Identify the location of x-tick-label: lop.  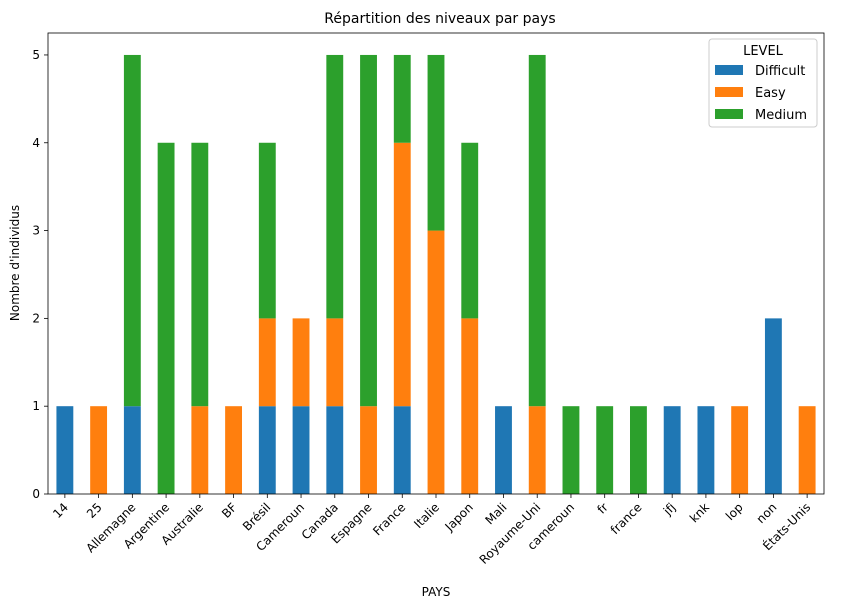
(734, 511).